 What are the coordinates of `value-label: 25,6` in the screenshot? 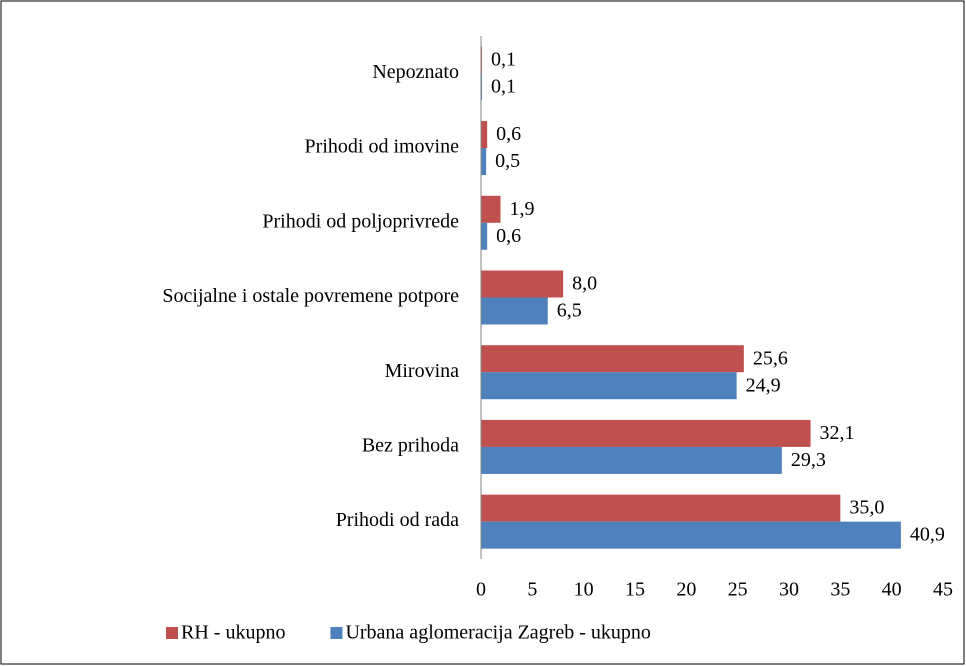 It's located at (770, 358).